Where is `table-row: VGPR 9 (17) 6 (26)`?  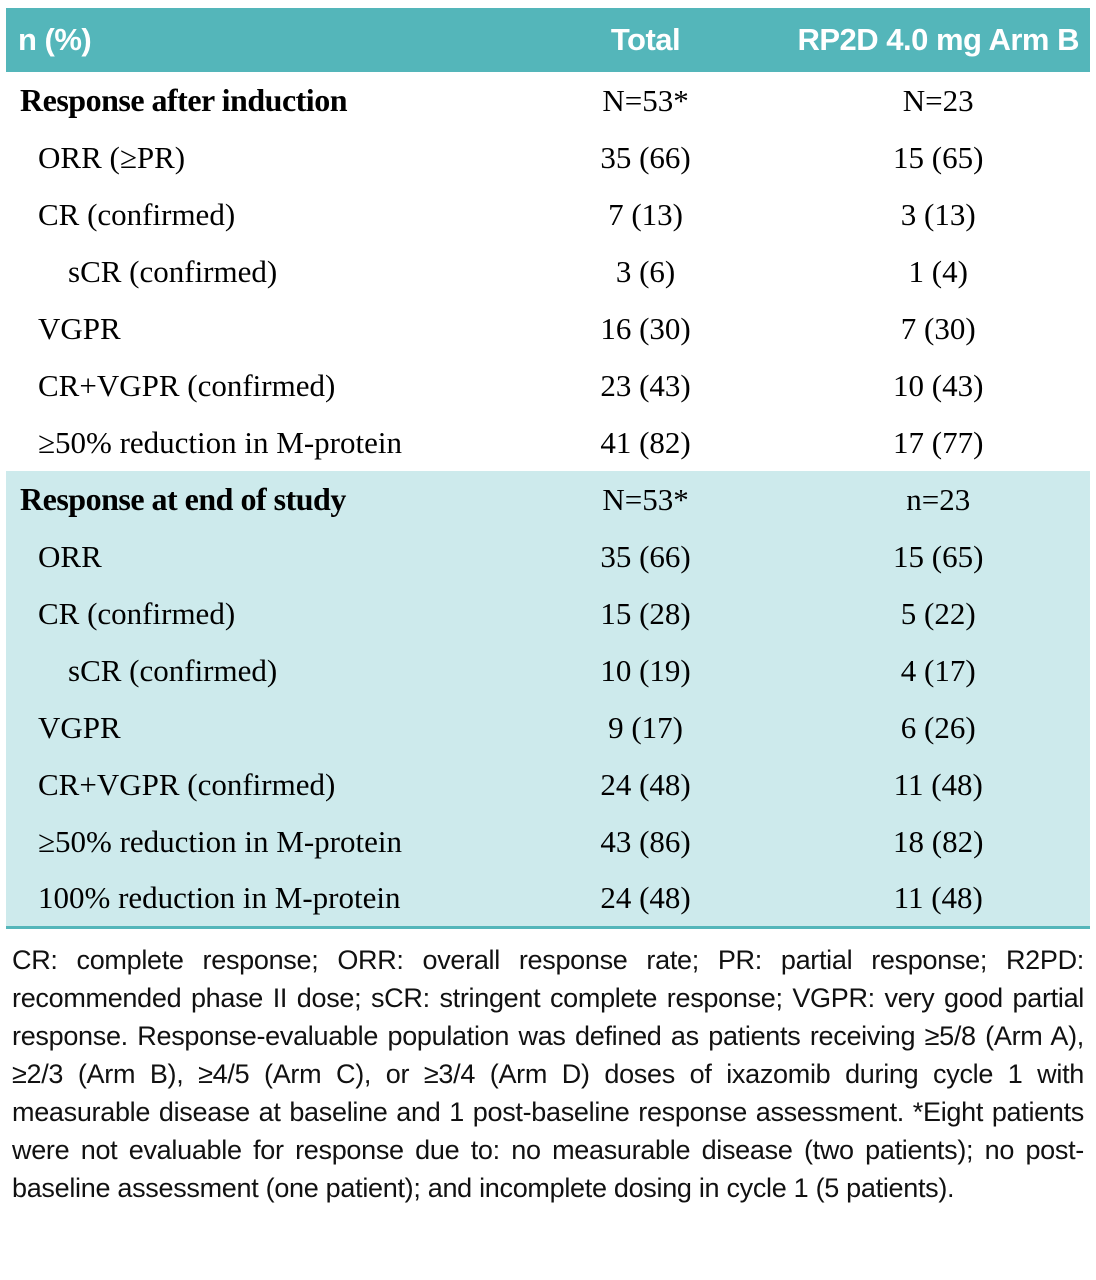 table-row: VGPR 9 (17) 6 (26) is located at coordinates (548, 727).